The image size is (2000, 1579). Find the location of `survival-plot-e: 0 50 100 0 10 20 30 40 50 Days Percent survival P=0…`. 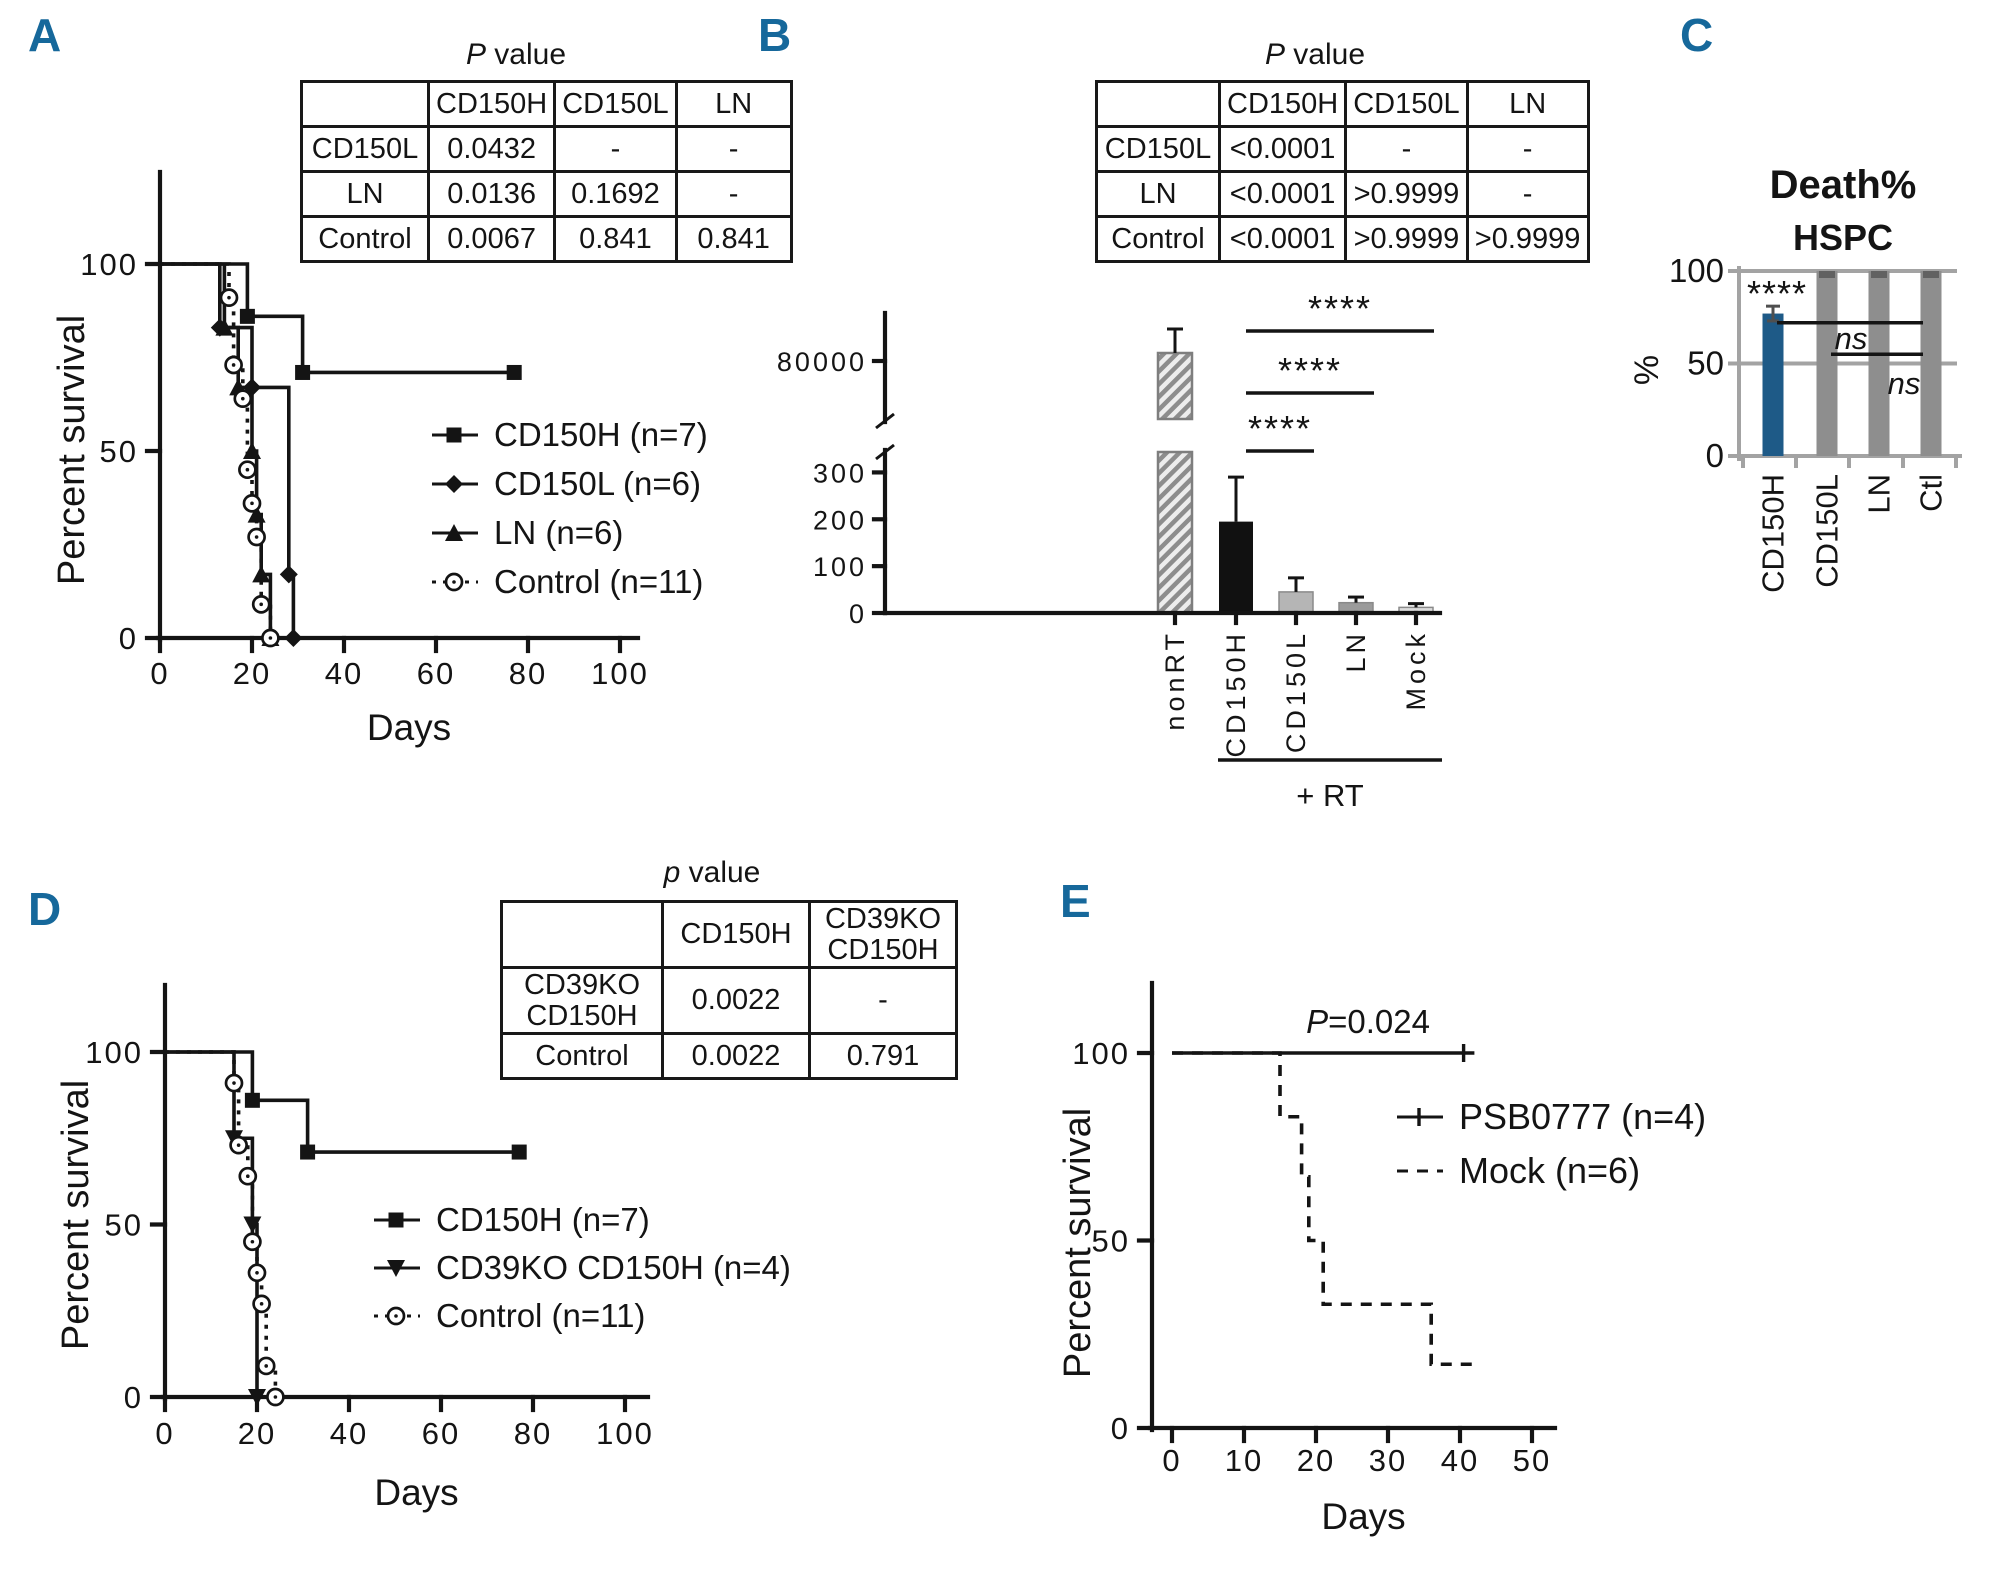

survival-plot-e: 0 50 100 0 10 20 30 40 50 Days Percent survival P=0… is located at coordinates (1307, 1258).